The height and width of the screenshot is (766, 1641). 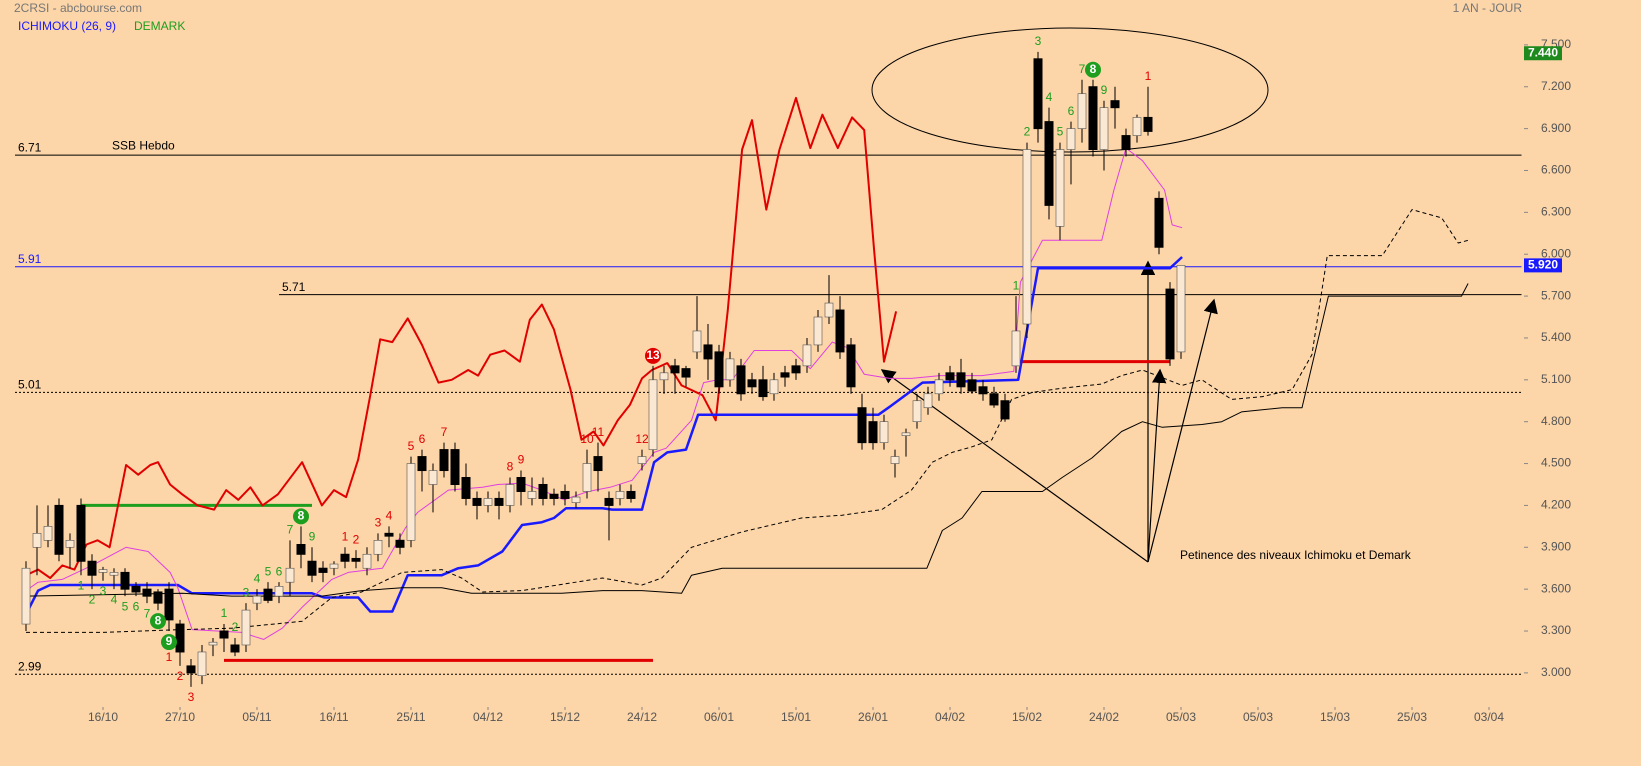 I want to click on chart-title: 2CRSI - abcbourse.com, so click(x=78, y=8).